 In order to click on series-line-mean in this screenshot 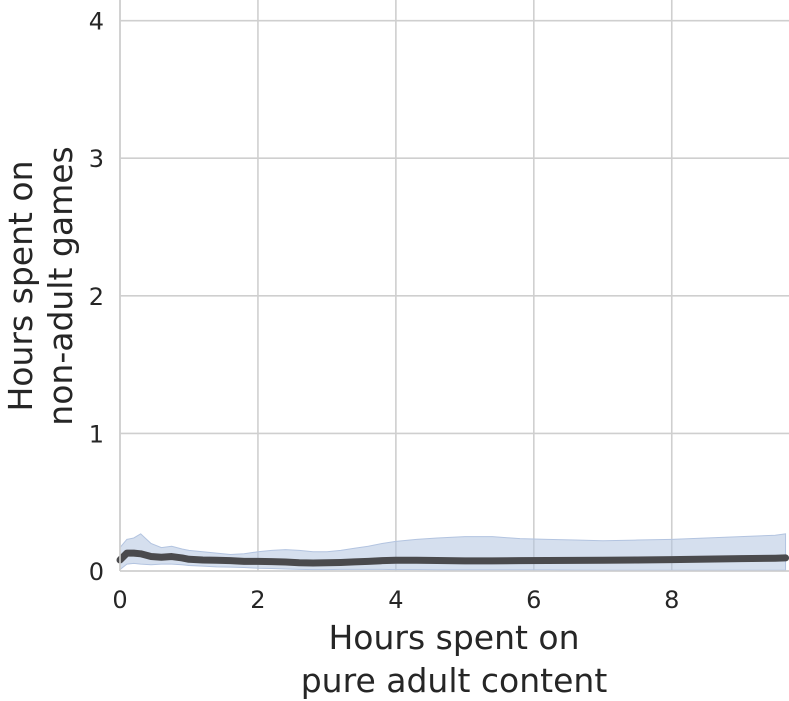, I will do `click(452, 558)`.